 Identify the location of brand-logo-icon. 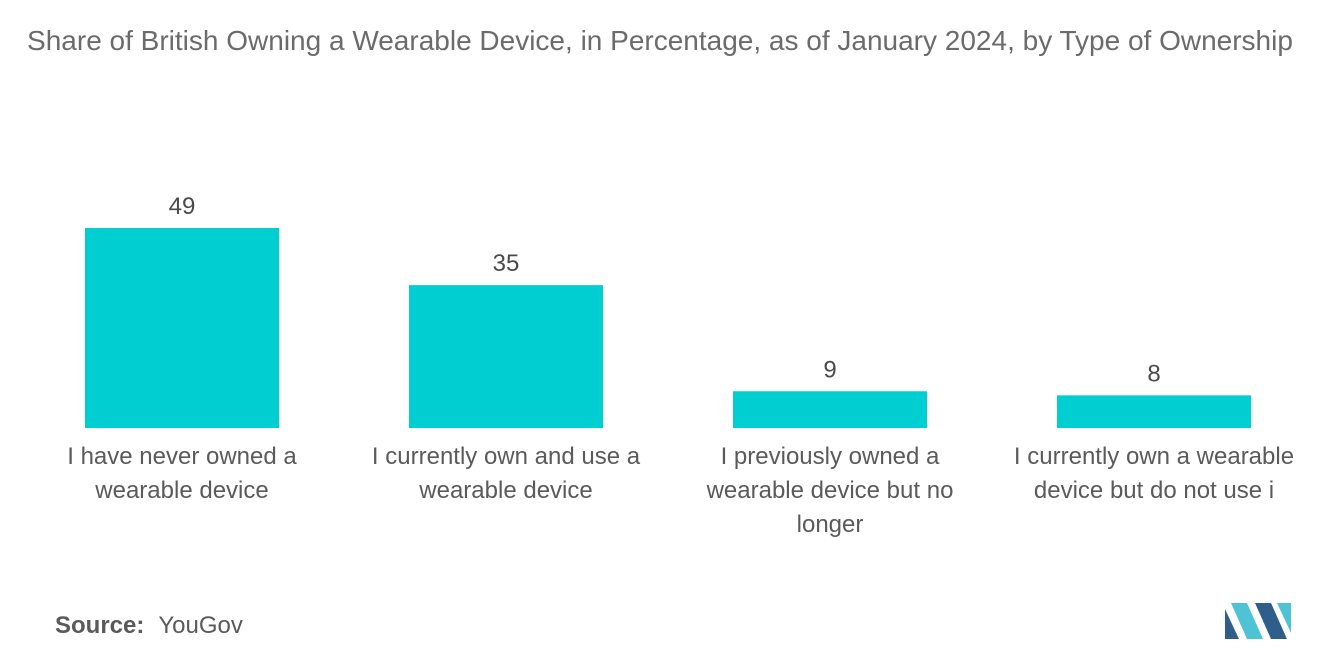
(1258, 621).